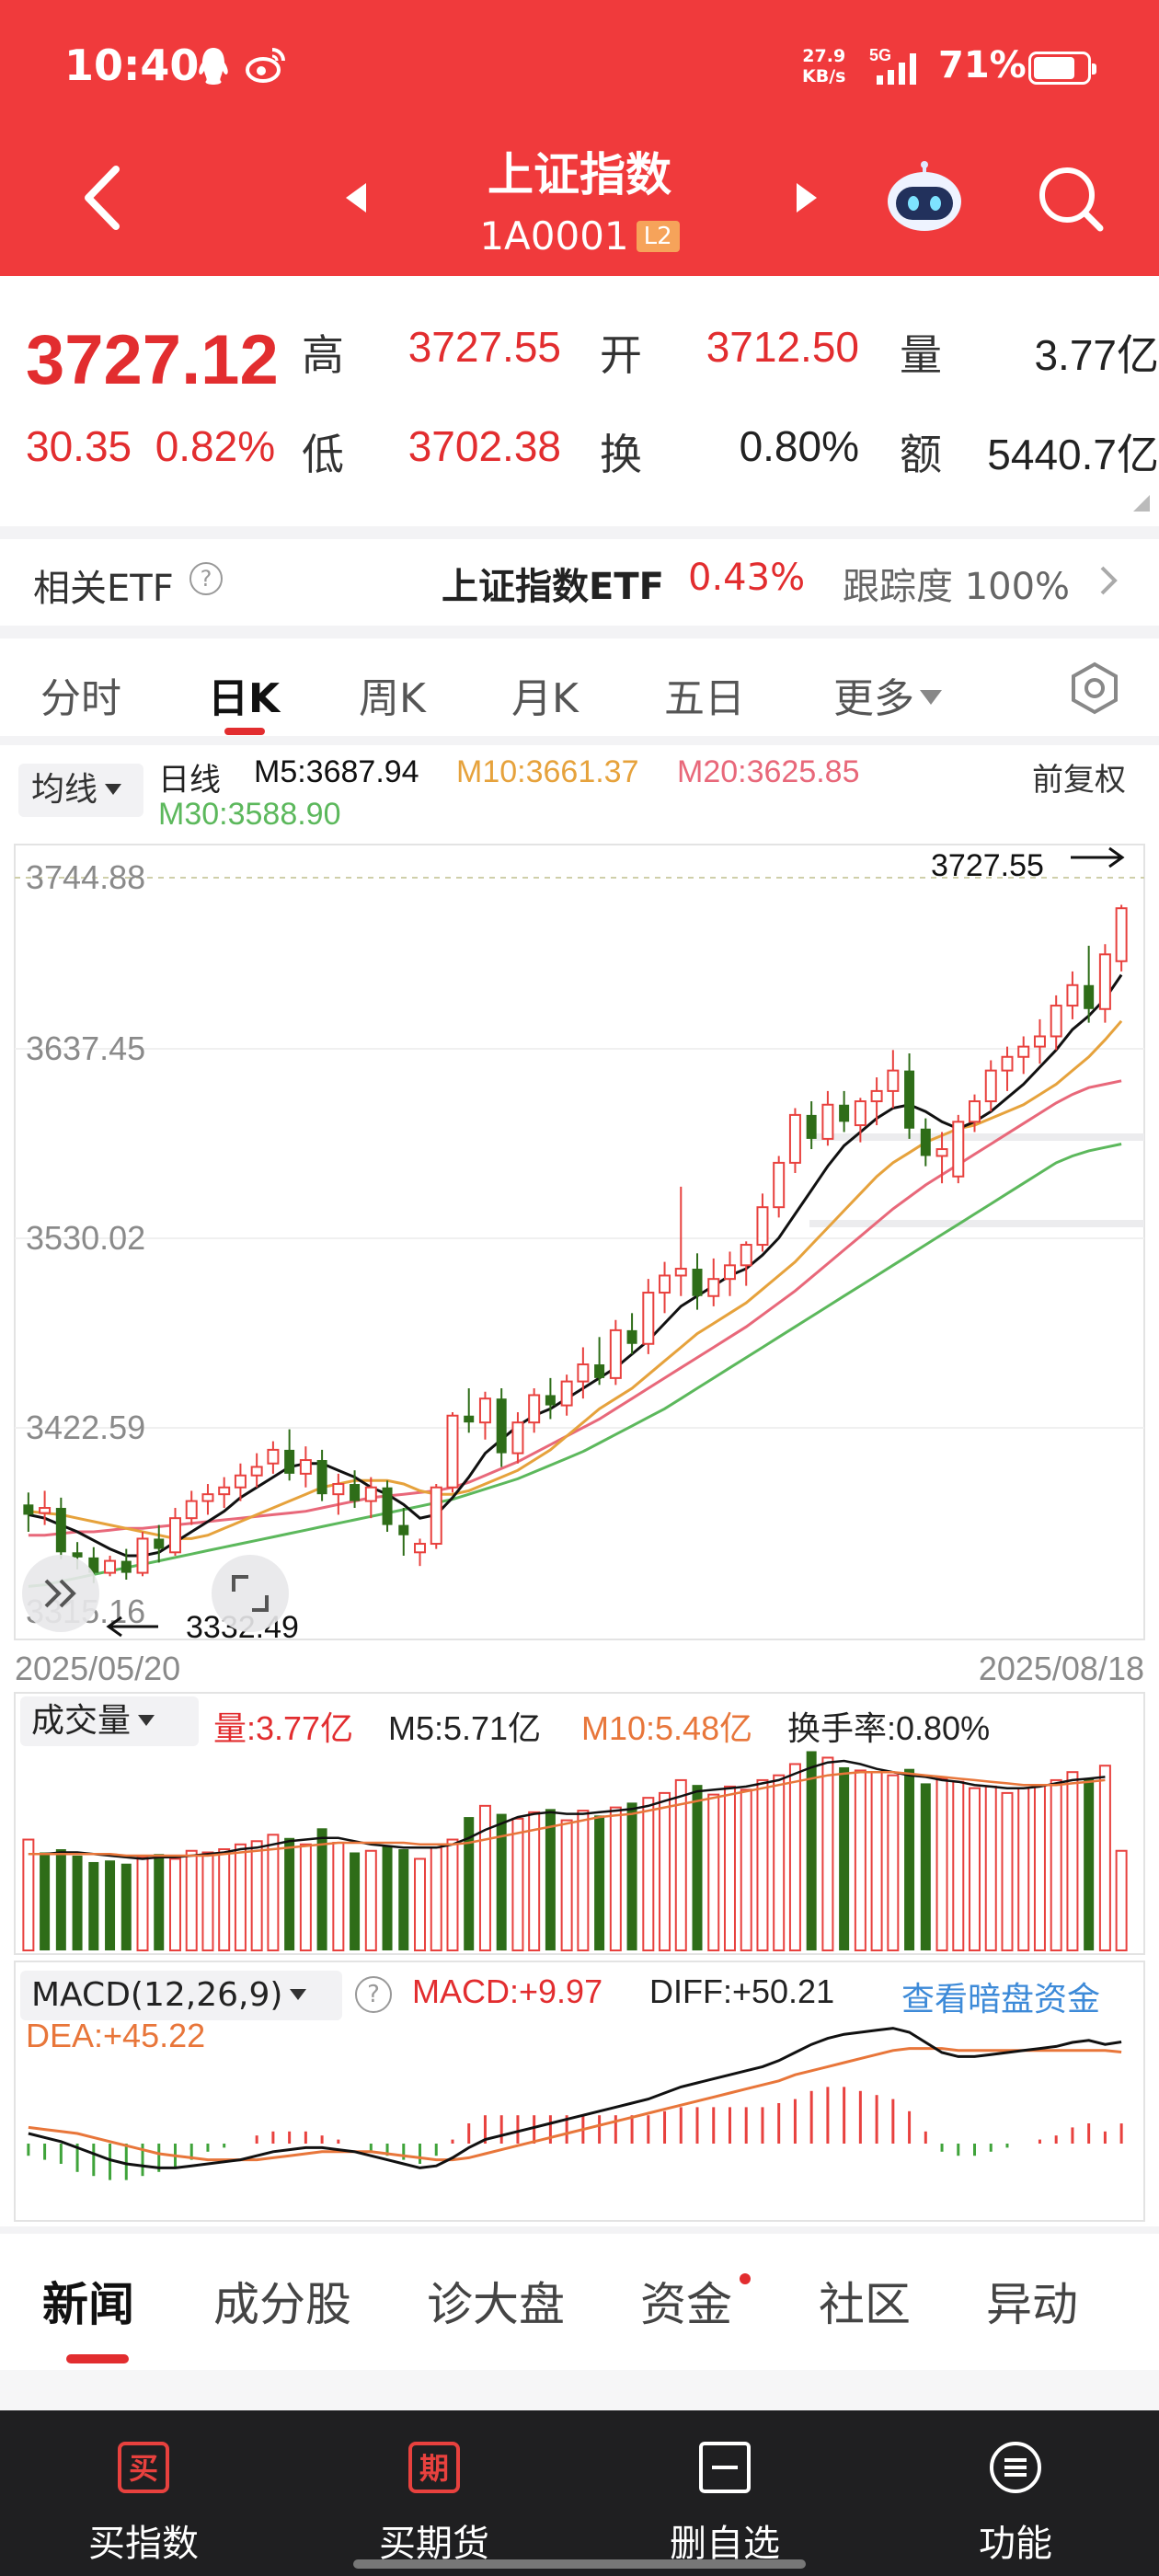 This screenshot has width=1159, height=2576. I want to click on buy-index-button: 买 买指数, so click(143, 2493).